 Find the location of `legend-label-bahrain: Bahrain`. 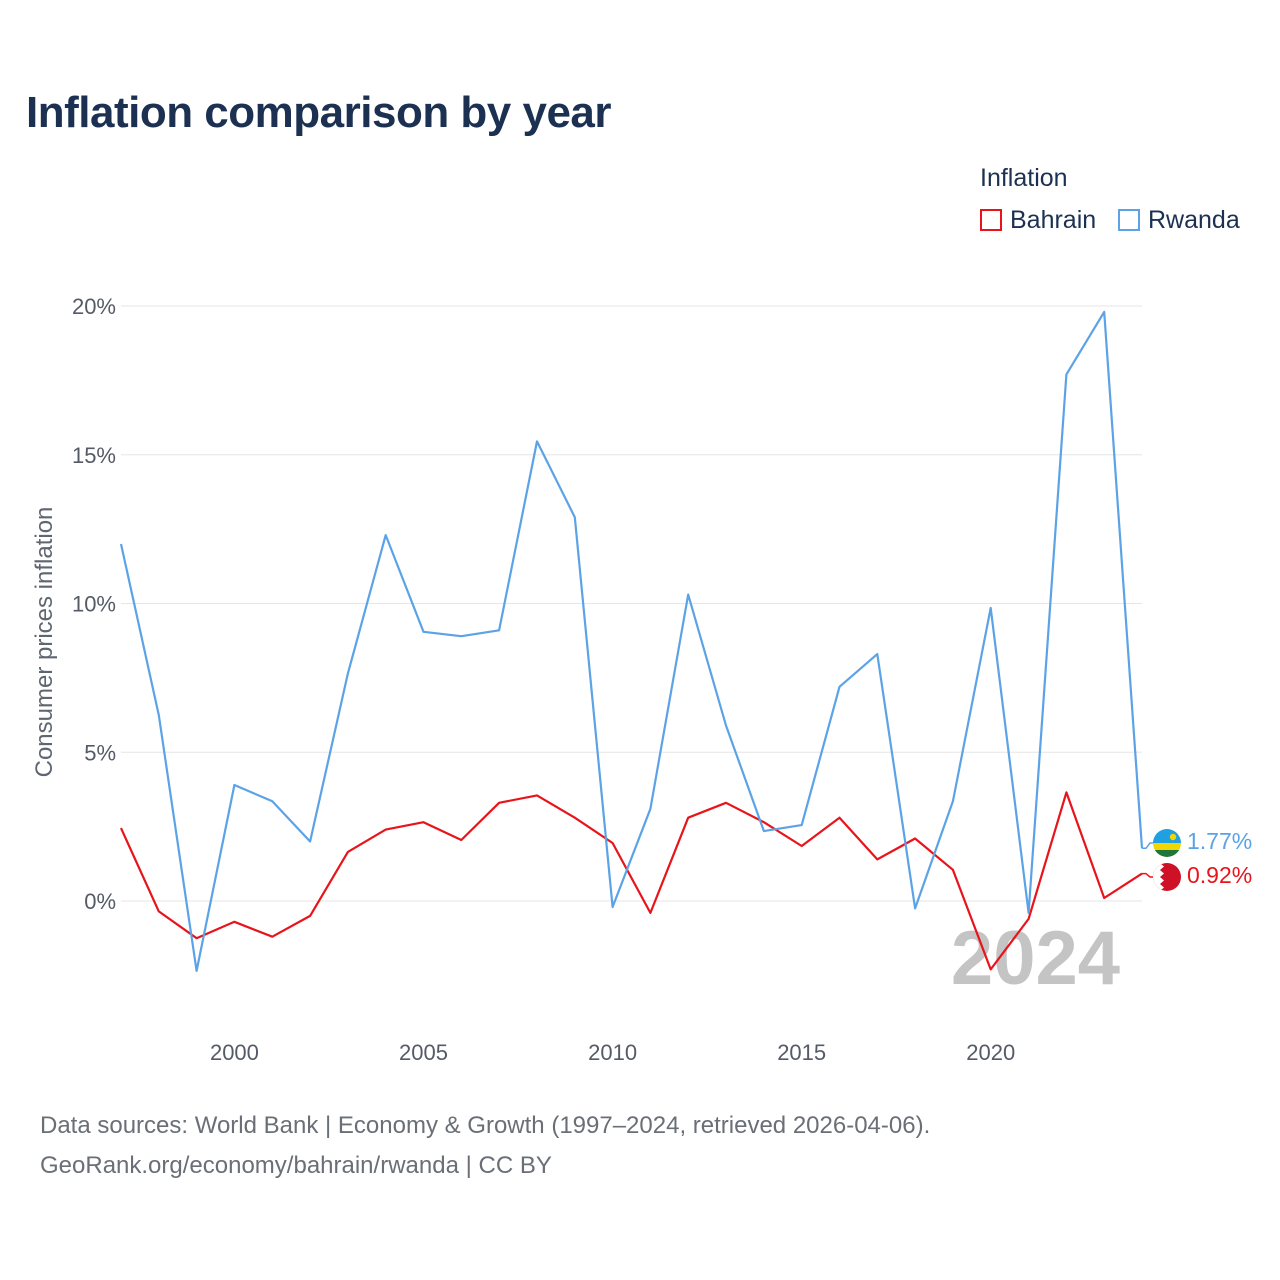

legend-label-bahrain: Bahrain is located at coordinates (1053, 219).